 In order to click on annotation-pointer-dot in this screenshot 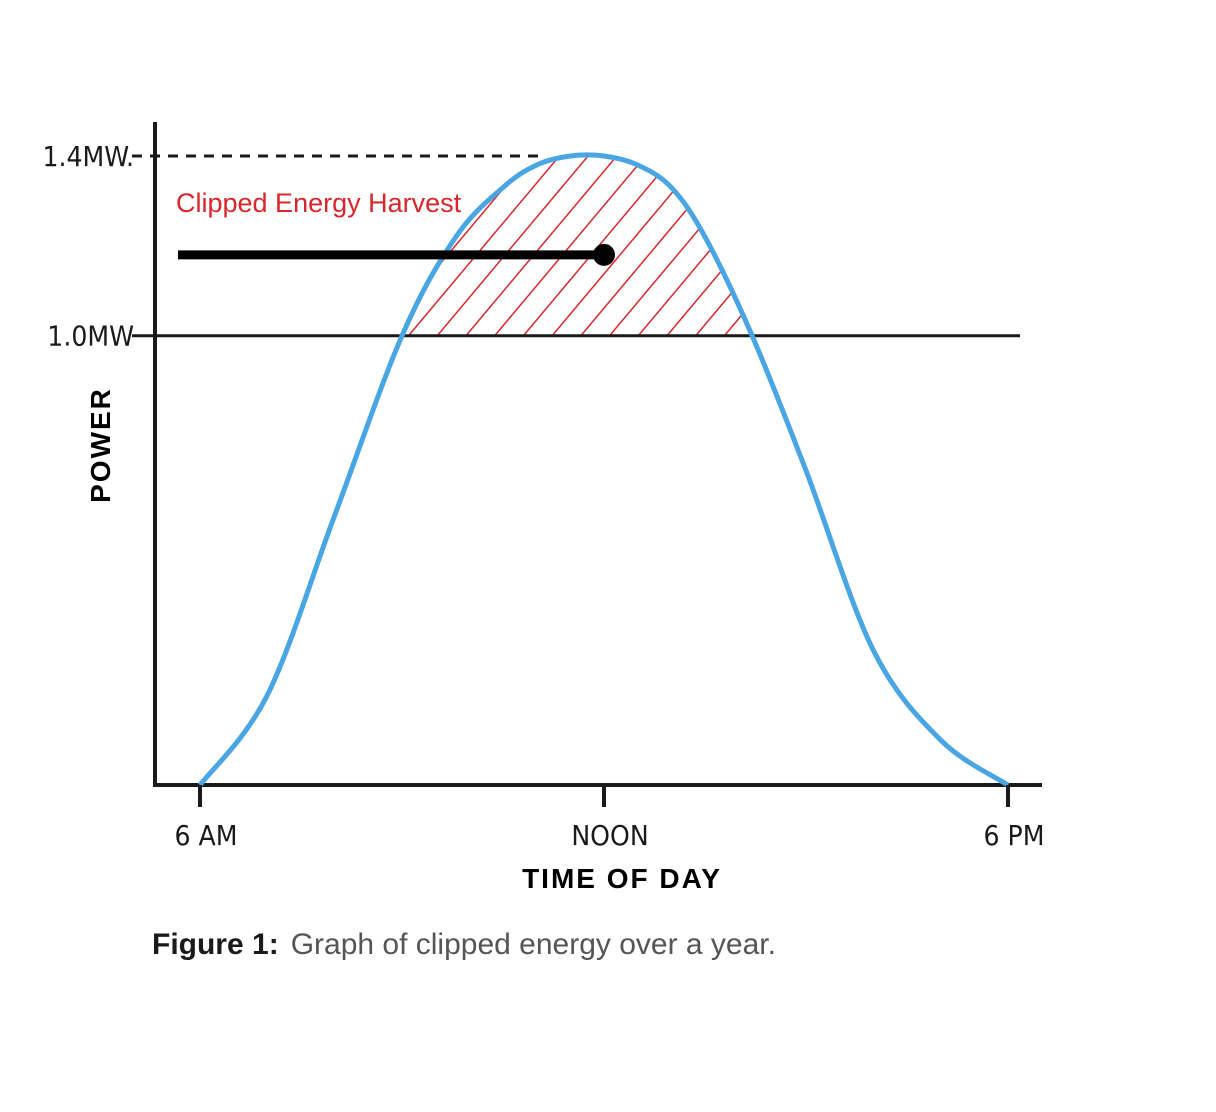, I will do `click(604, 254)`.